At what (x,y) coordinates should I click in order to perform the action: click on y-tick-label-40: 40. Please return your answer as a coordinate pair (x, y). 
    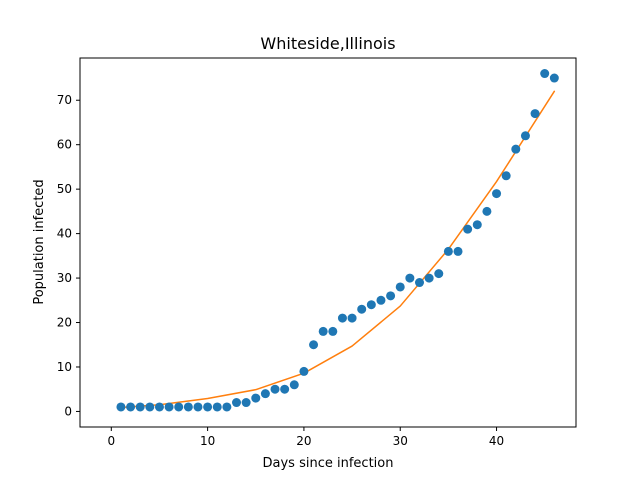
    Looking at the image, I should click on (64, 234).